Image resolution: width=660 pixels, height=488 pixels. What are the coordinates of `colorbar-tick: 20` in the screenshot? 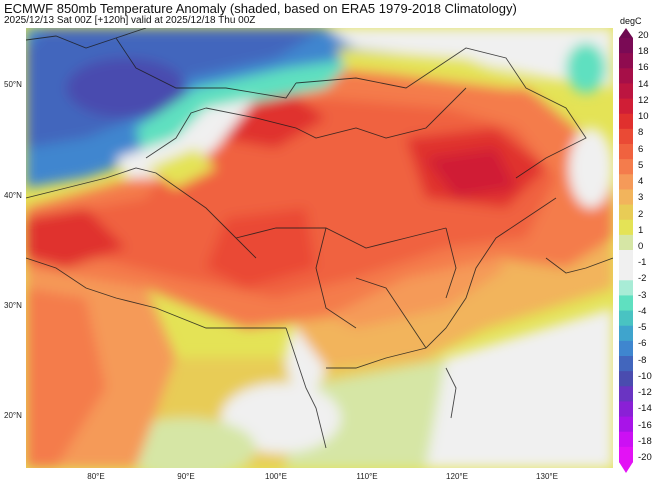 It's located at (643, 35).